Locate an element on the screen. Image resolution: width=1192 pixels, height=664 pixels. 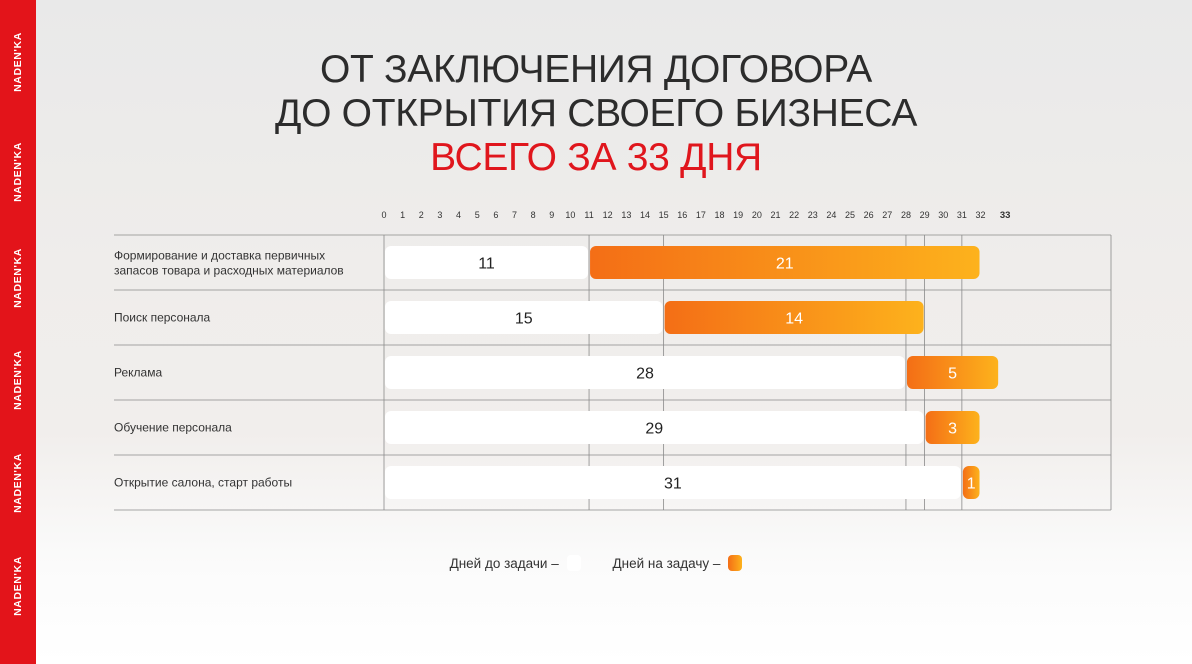
x-tick-label: 7 is located at coordinates (514, 215).